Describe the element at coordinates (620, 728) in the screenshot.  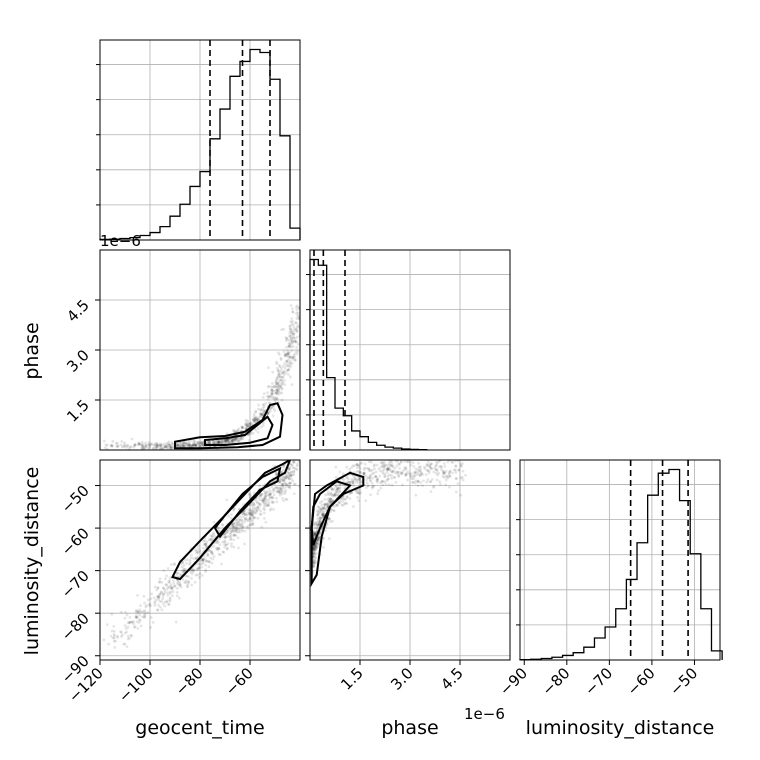
I see `xlabel-luminosity-distance: luminosity_distance` at that location.